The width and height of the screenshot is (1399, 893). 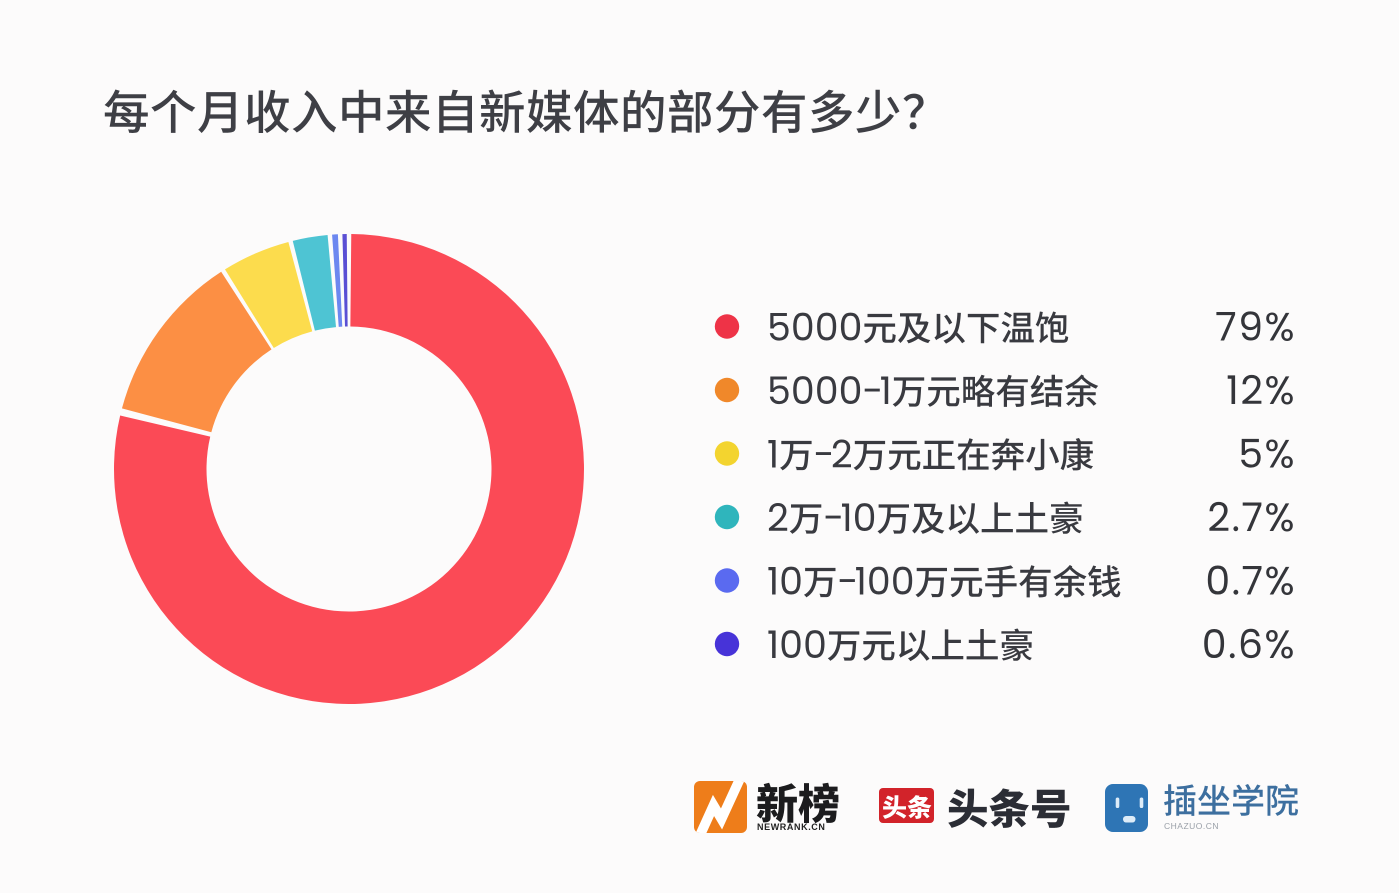 What do you see at coordinates (1191, 826) in the screenshot?
I see `svg-text: CHAZUO.CN` at bounding box center [1191, 826].